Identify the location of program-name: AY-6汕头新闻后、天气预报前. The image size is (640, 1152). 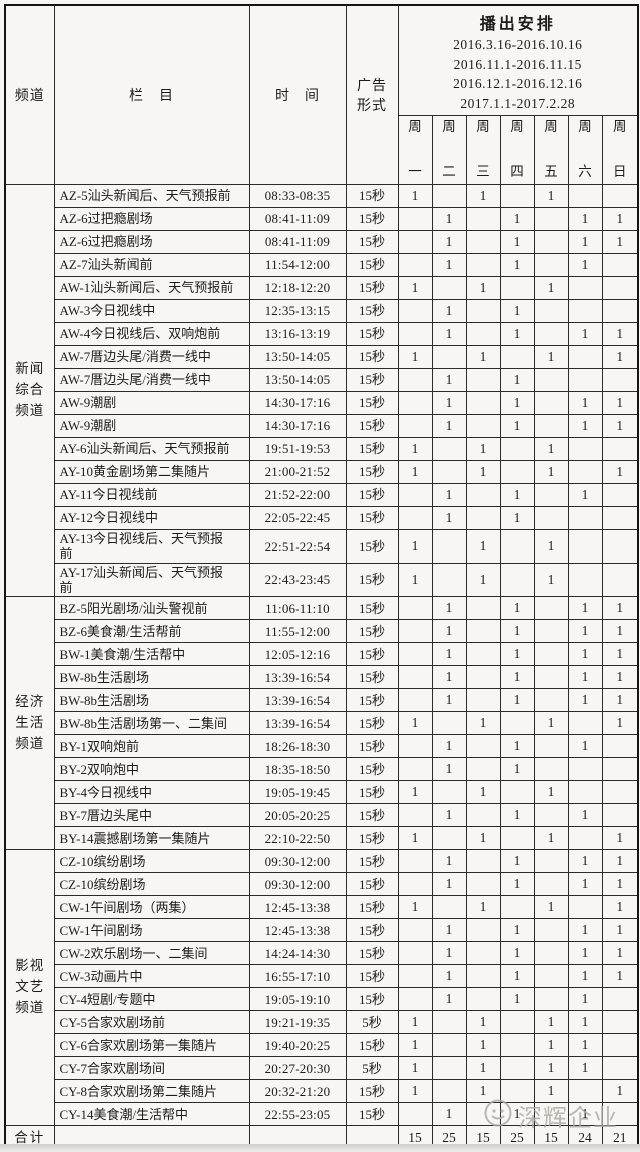
(151, 449).